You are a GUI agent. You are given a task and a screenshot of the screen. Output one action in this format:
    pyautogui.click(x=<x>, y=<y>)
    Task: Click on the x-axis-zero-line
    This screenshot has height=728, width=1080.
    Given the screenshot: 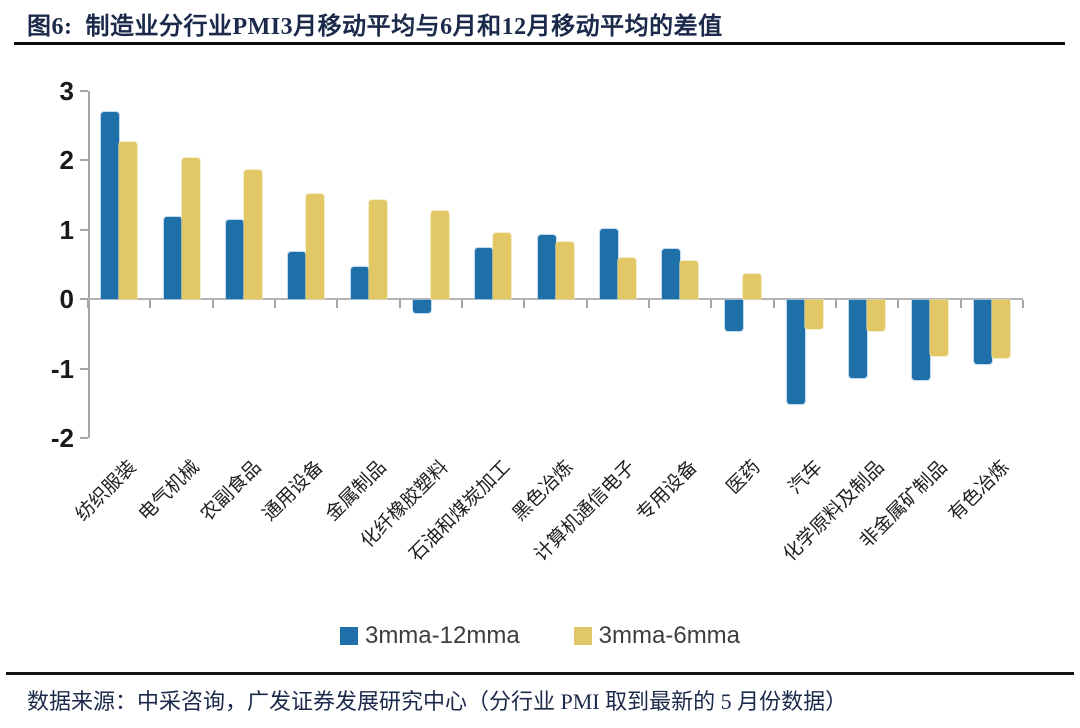 What is the action you would take?
    pyautogui.click(x=555, y=299)
    